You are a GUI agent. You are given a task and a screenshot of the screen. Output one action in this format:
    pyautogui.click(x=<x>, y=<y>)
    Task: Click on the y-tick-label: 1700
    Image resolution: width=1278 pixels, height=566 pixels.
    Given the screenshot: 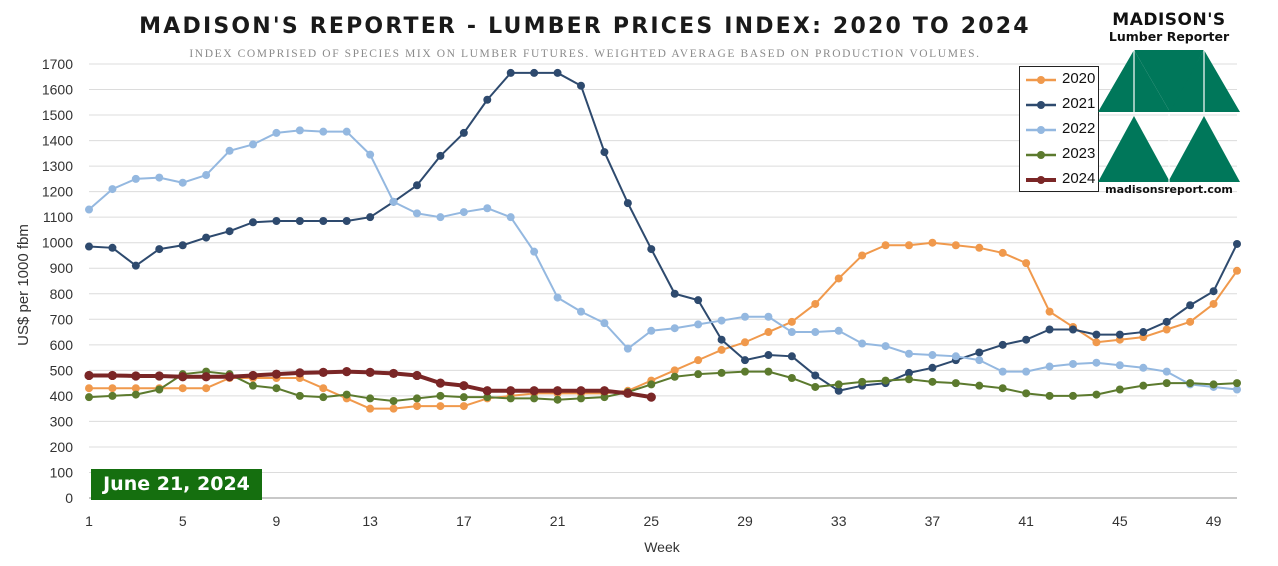 What is the action you would take?
    pyautogui.click(x=57, y=64)
    